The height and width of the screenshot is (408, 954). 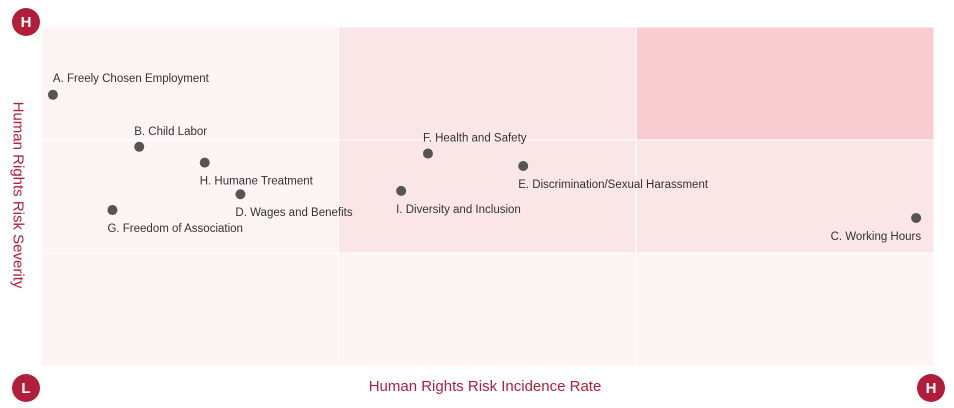 What do you see at coordinates (876, 237) in the screenshot?
I see `data-point-label: C. Working Hours` at bounding box center [876, 237].